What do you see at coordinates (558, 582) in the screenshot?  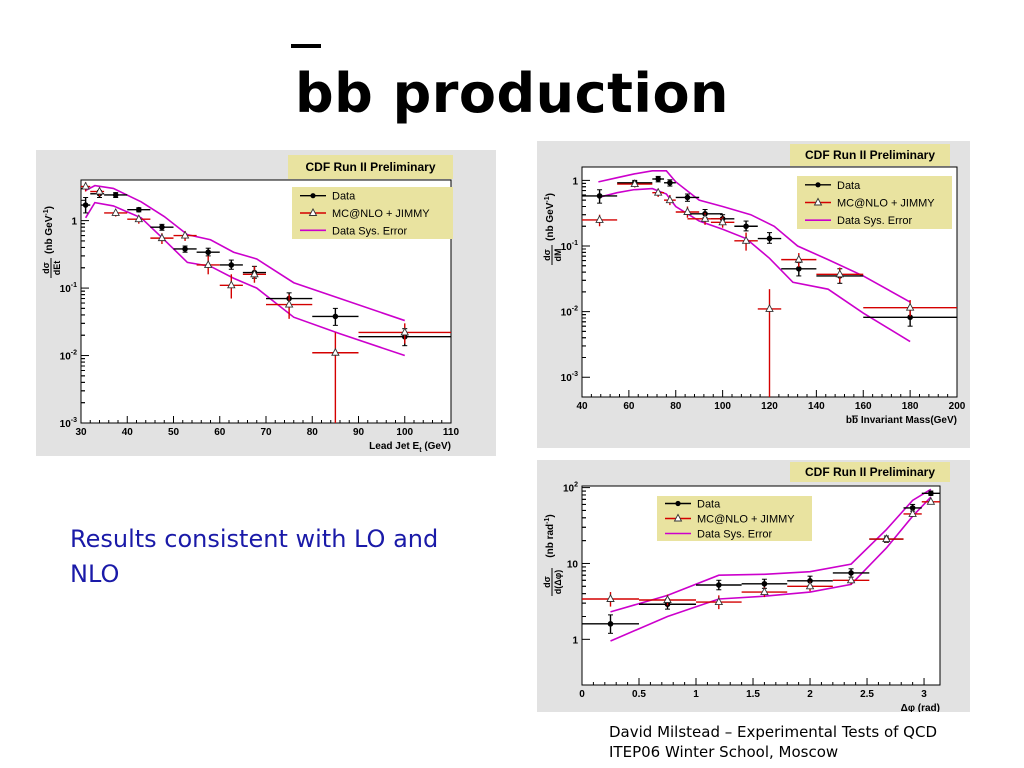 I see `y-frac-denominator: d(Δφ)` at bounding box center [558, 582].